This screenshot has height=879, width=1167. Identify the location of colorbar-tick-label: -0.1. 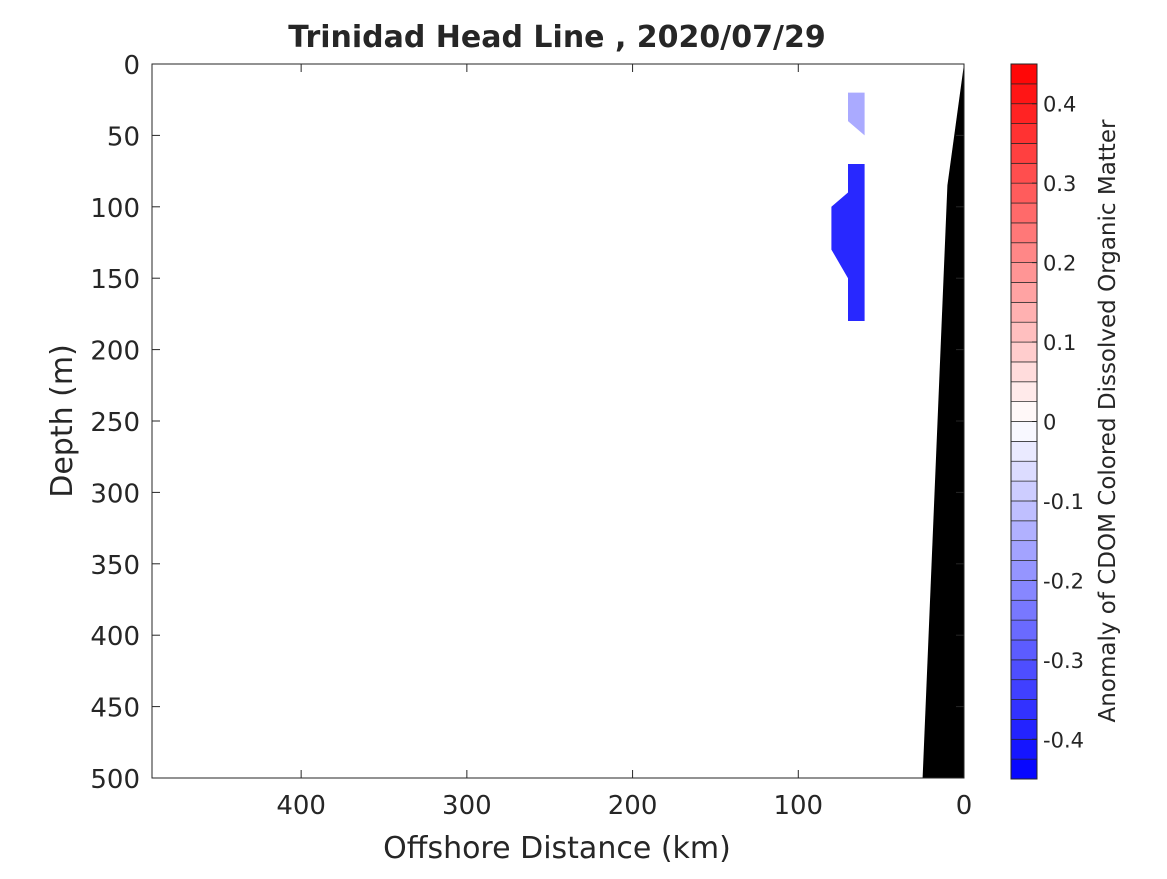
(1063, 502).